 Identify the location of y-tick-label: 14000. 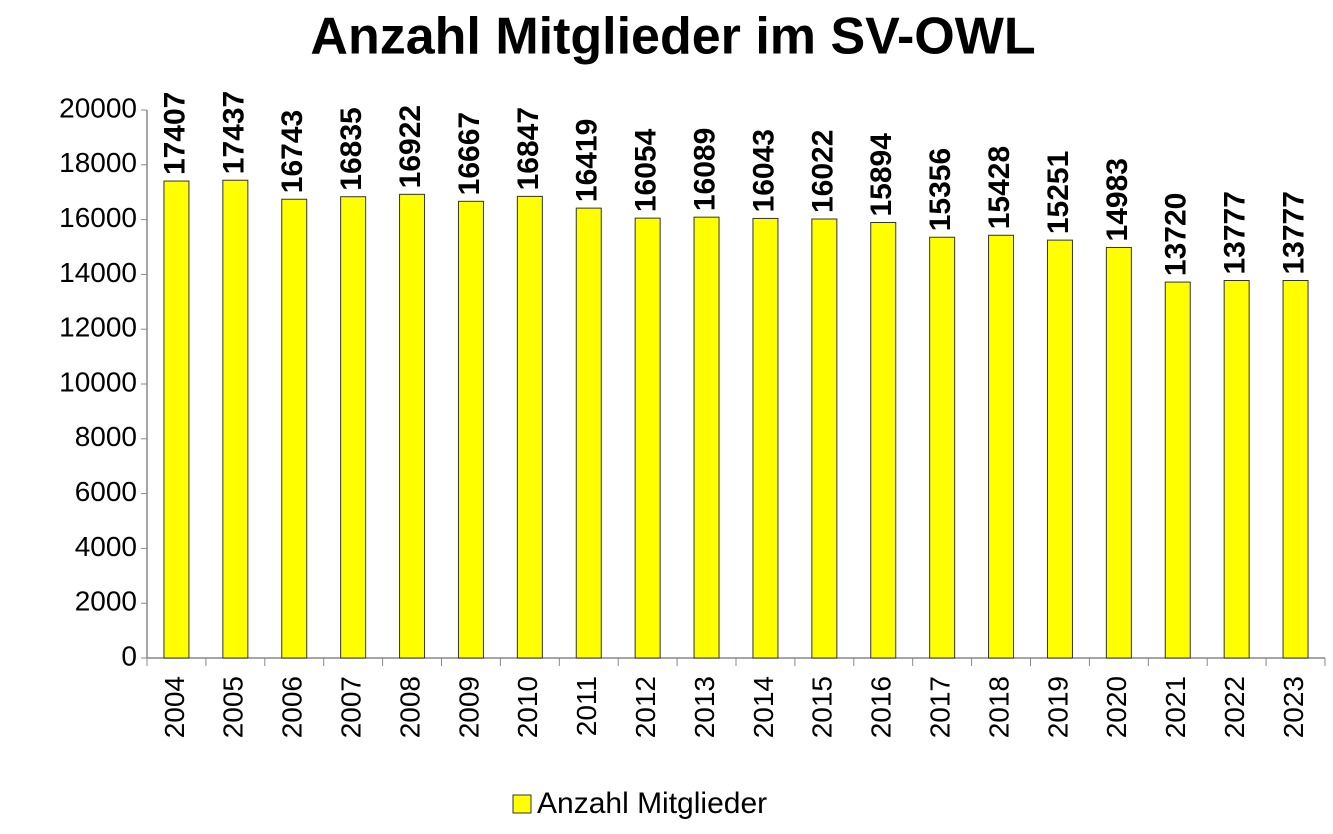
(98, 272).